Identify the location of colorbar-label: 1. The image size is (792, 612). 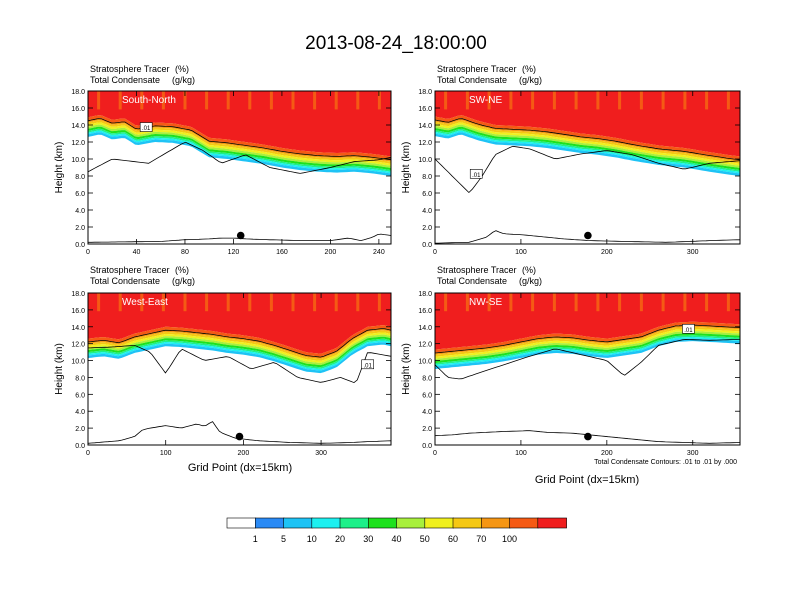
(255, 539).